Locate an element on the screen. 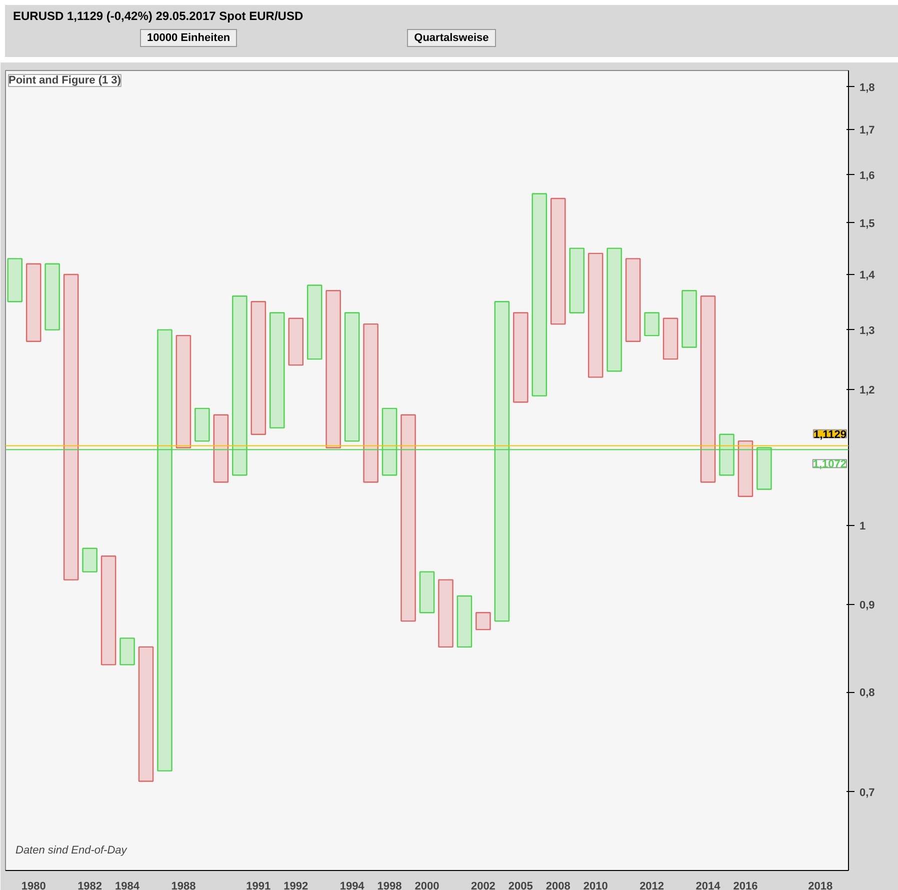 Image resolution: width=898 pixels, height=890 pixels. y-tick-label: 1,6 is located at coordinates (867, 176).